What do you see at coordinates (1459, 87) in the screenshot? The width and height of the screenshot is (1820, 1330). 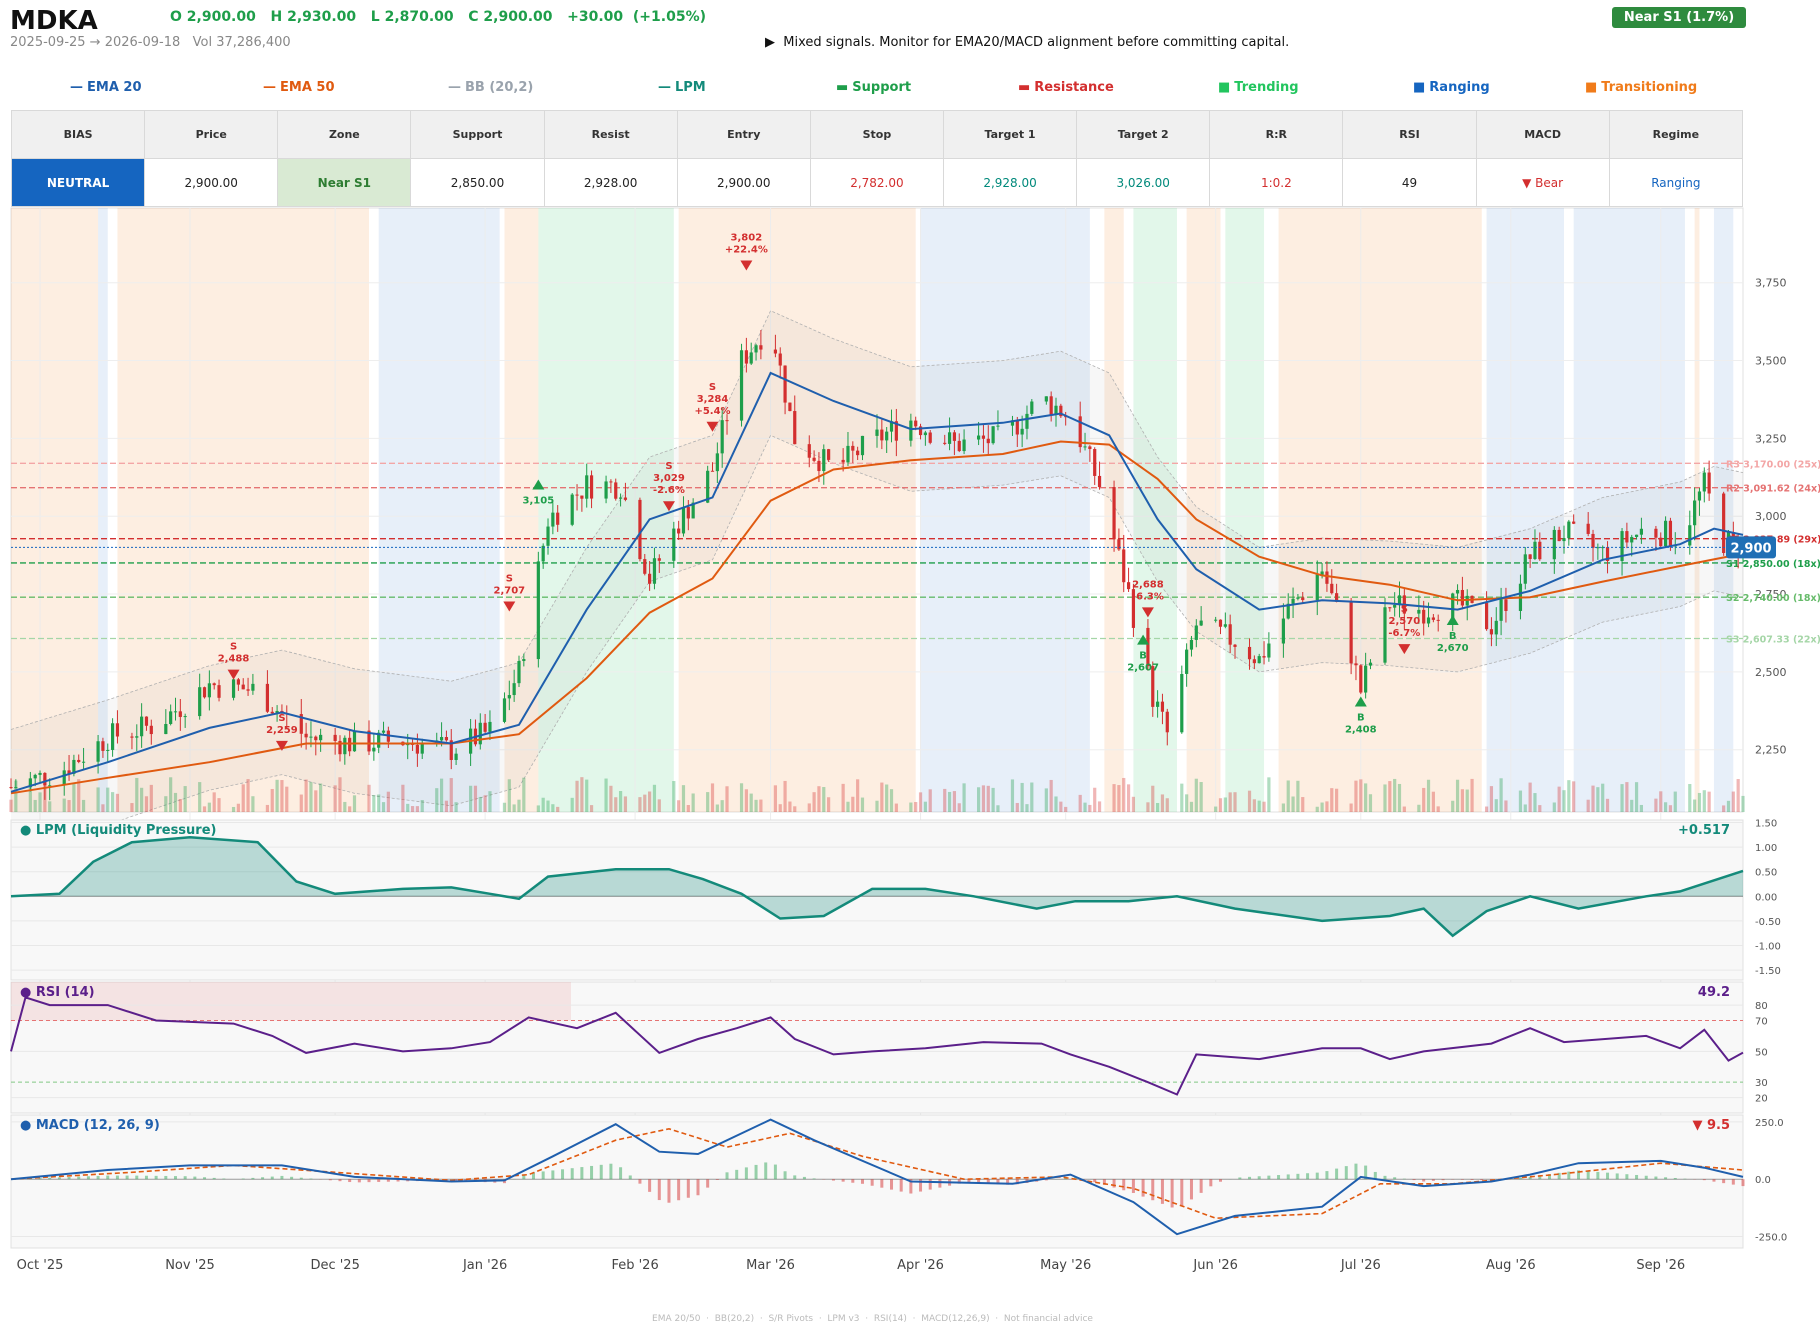 I see `legend-label: Ranging` at bounding box center [1459, 87].